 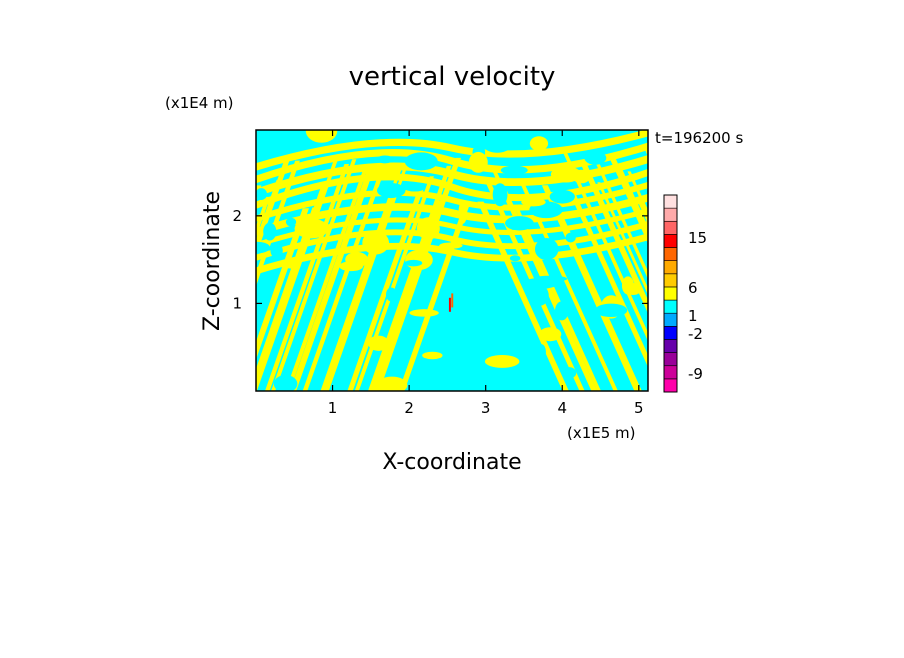 What do you see at coordinates (452, 77) in the screenshot?
I see `chart-title: vertical velocity` at bounding box center [452, 77].